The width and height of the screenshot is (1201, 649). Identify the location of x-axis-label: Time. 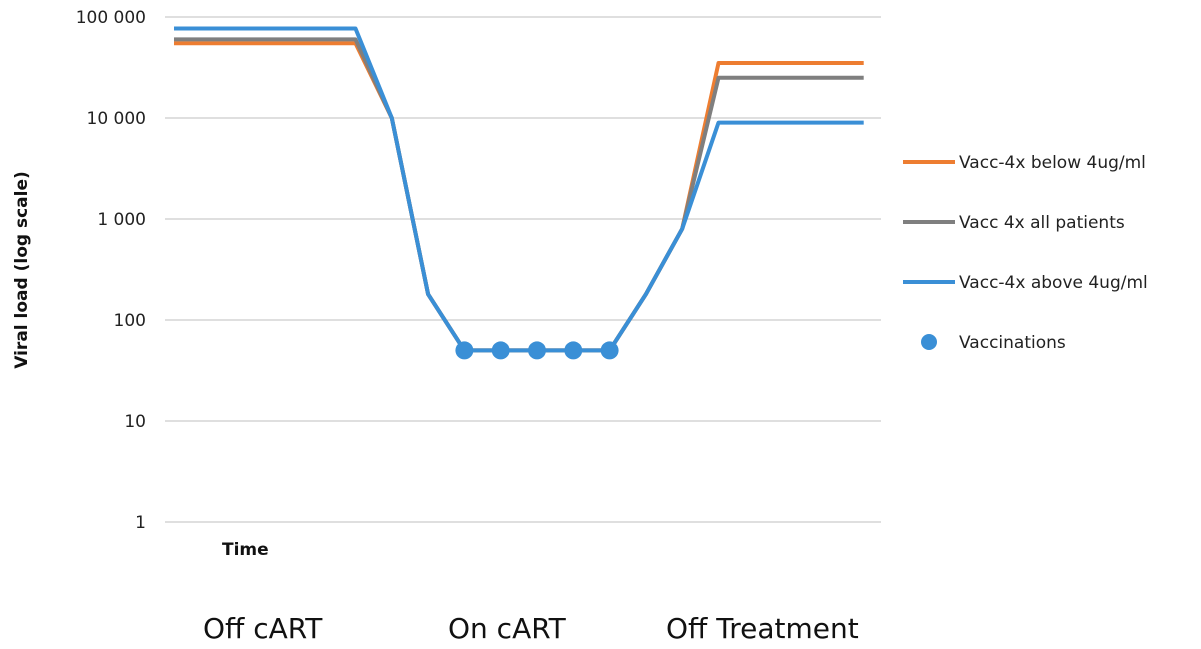
(245, 550).